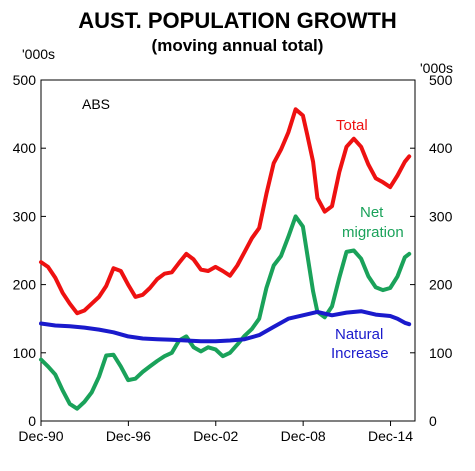 The width and height of the screenshot is (475, 471). I want to click on annotation-total: Total, so click(352, 125).